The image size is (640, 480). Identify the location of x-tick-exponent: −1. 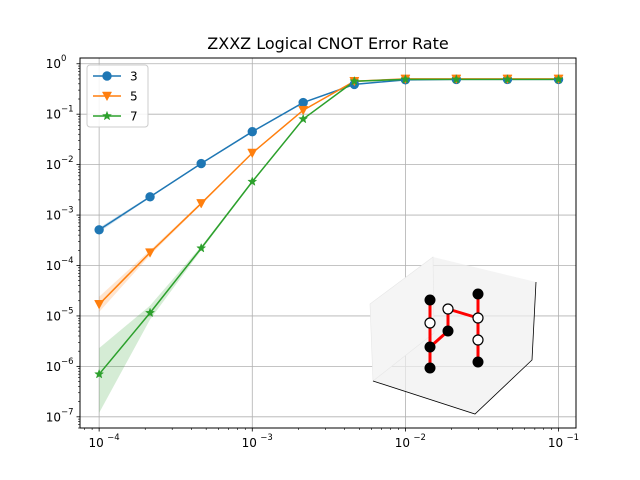
(573, 438).